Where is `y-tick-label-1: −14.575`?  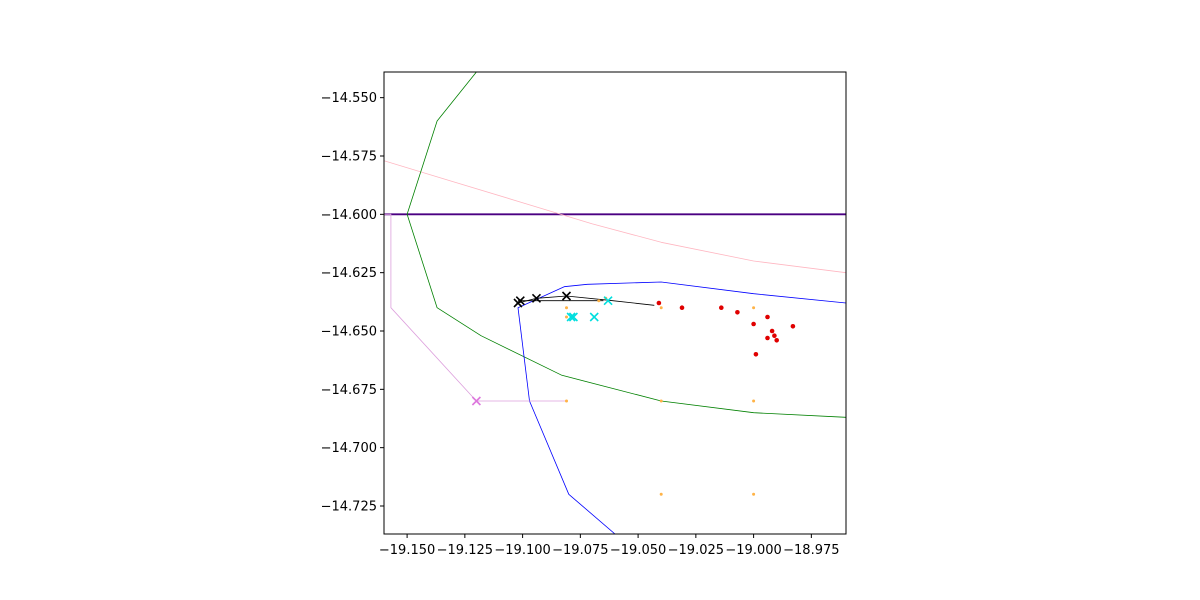
y-tick-label-1: −14.575 is located at coordinates (349, 157).